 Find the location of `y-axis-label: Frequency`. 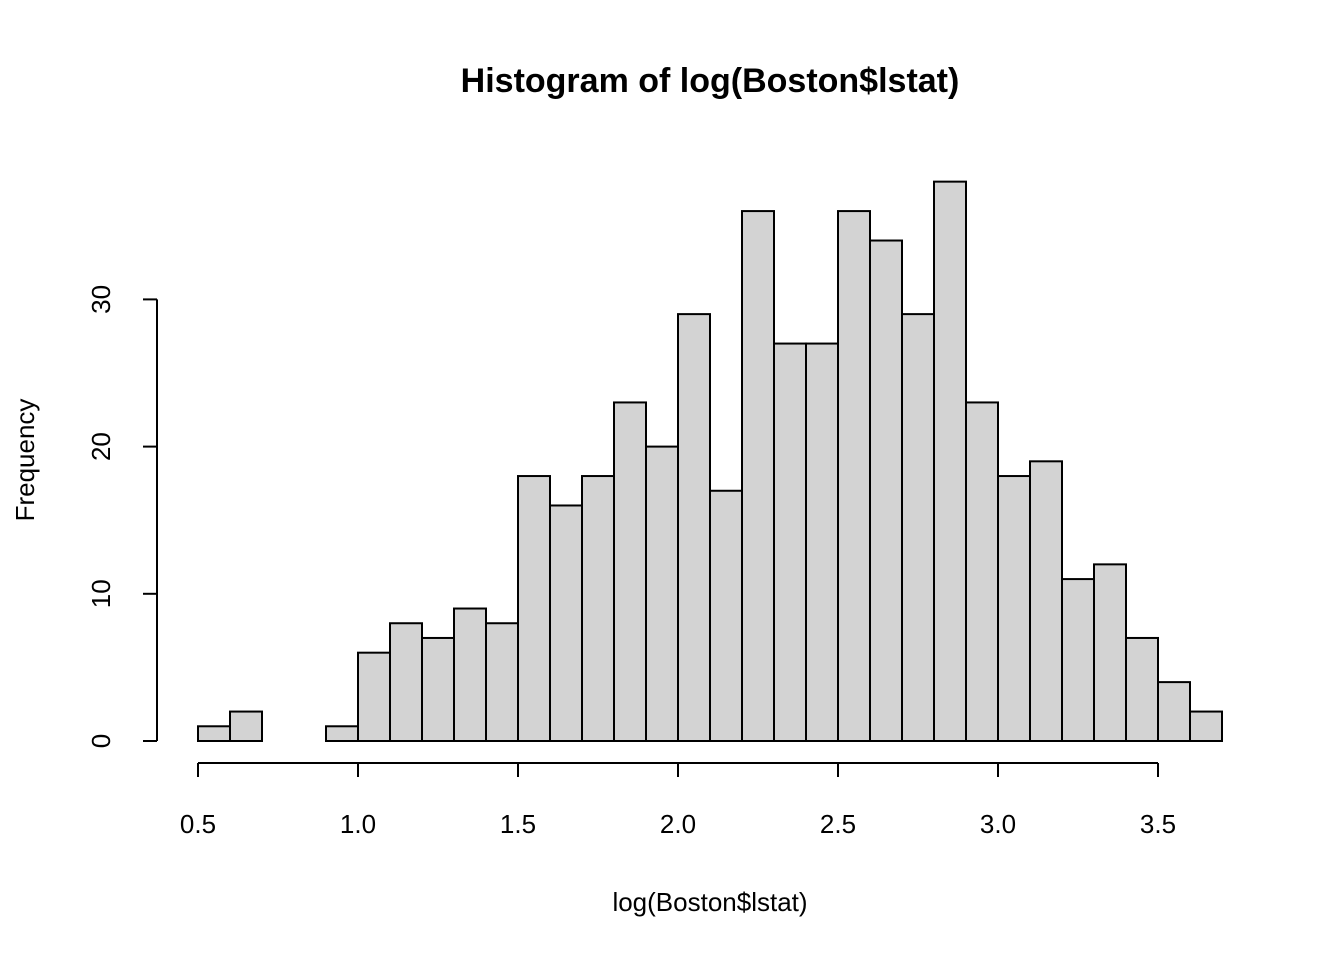

y-axis-label: Frequency is located at coordinates (25, 460).